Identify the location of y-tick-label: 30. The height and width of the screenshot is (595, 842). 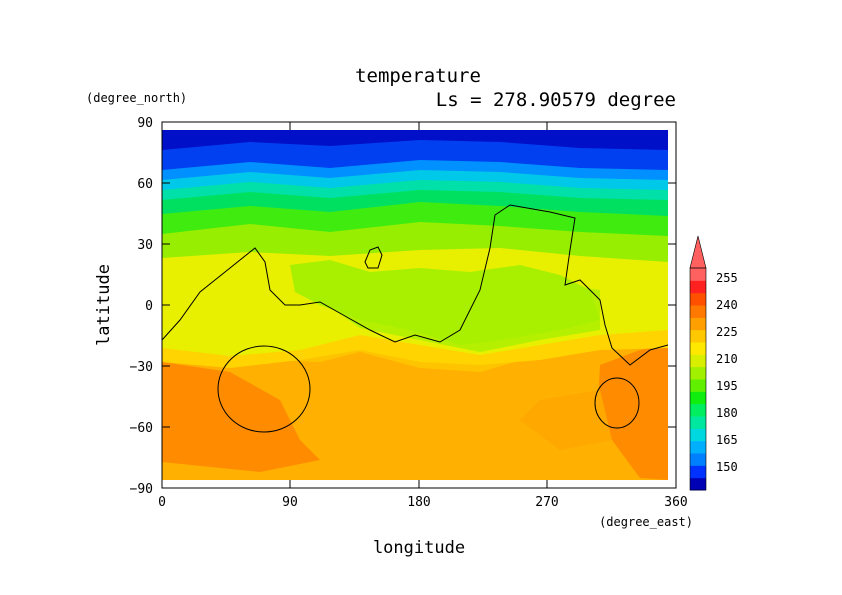
(145, 245).